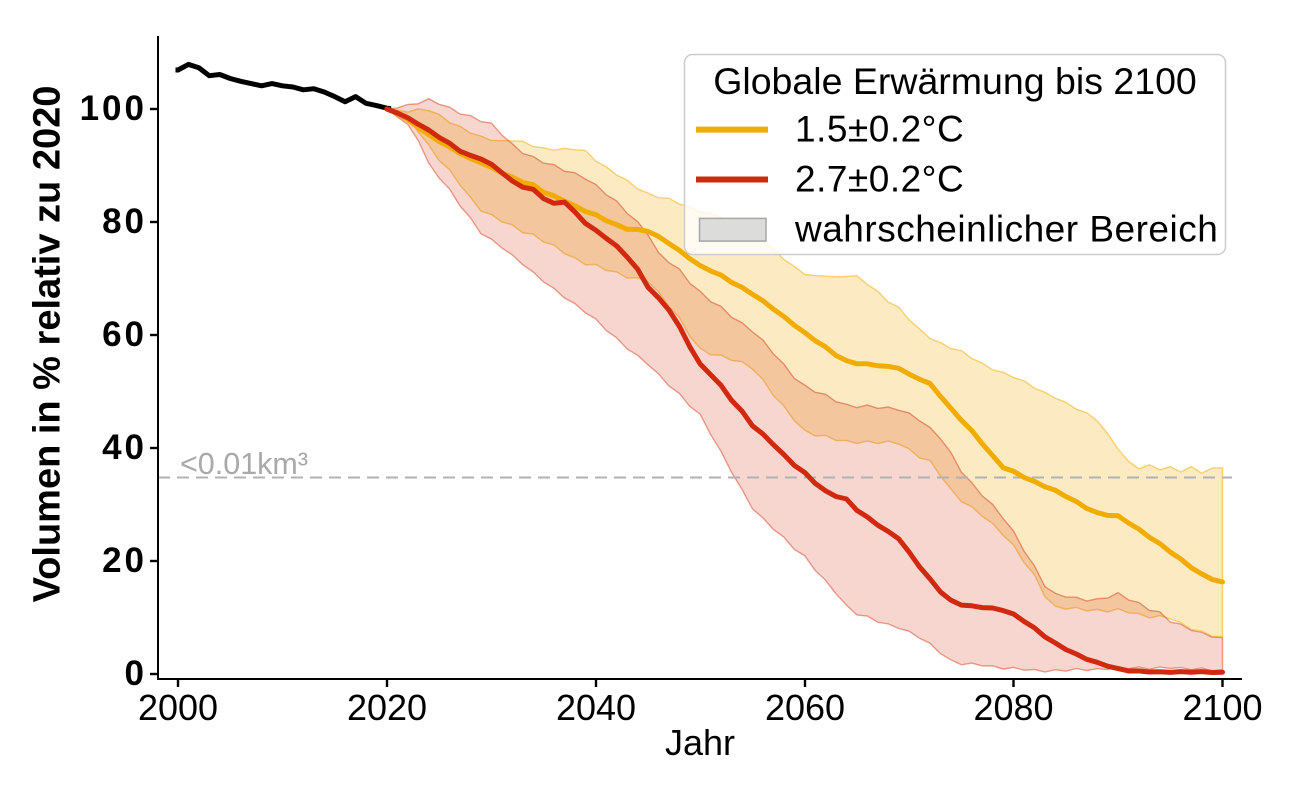  What do you see at coordinates (879, 178) in the screenshot?
I see `svg-text: 2.7±0.2°C` at bounding box center [879, 178].